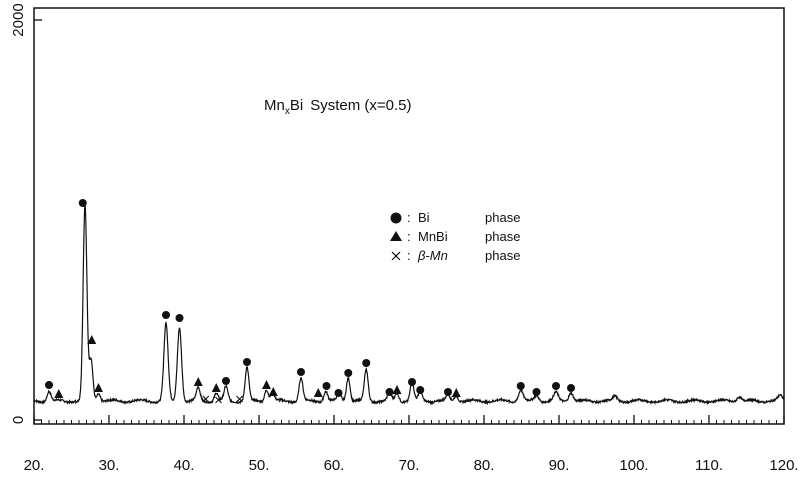  Describe the element at coordinates (396, 256) in the screenshot. I see `legend-cross-marker` at that location.